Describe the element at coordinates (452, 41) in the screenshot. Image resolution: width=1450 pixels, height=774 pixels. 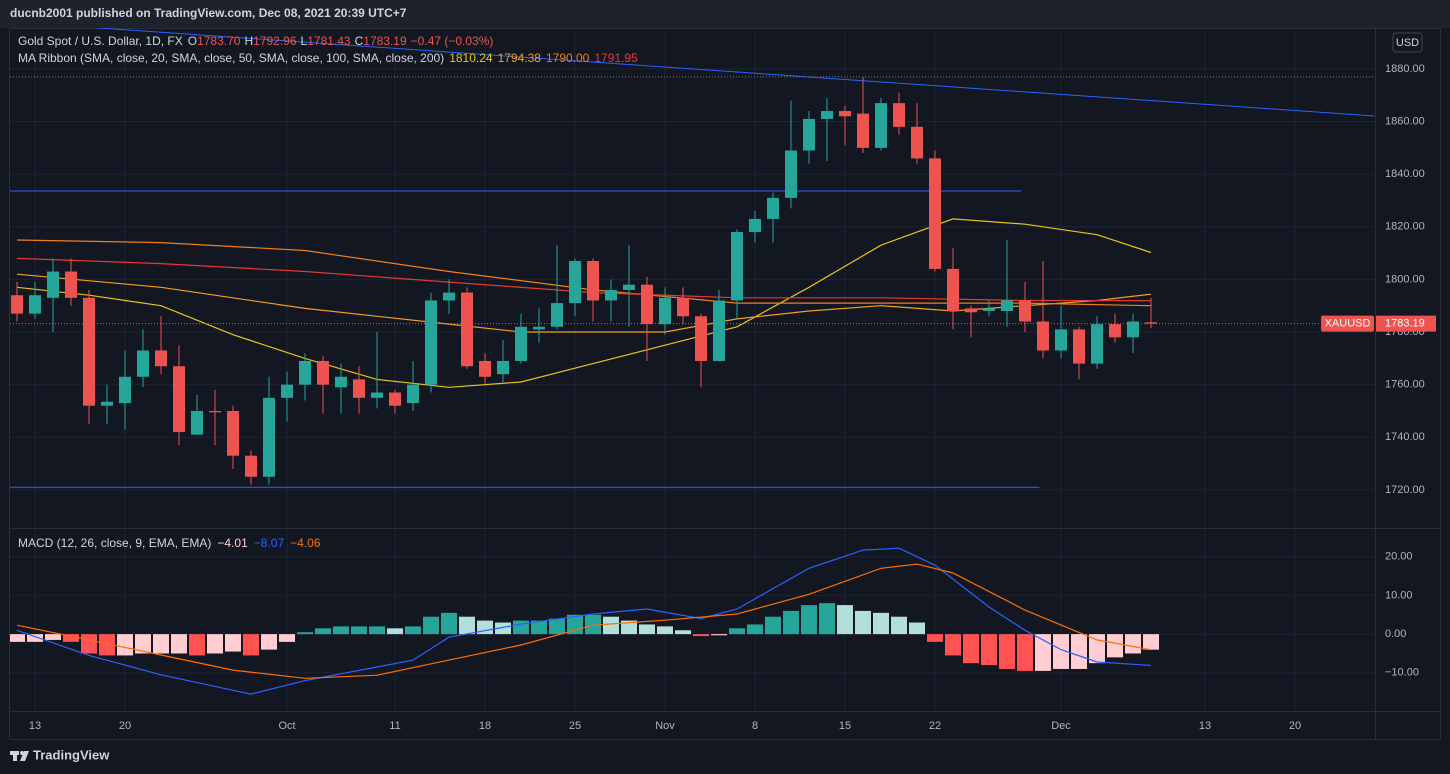
I see `legend-change: −0.47 (−0.03%)` at that location.